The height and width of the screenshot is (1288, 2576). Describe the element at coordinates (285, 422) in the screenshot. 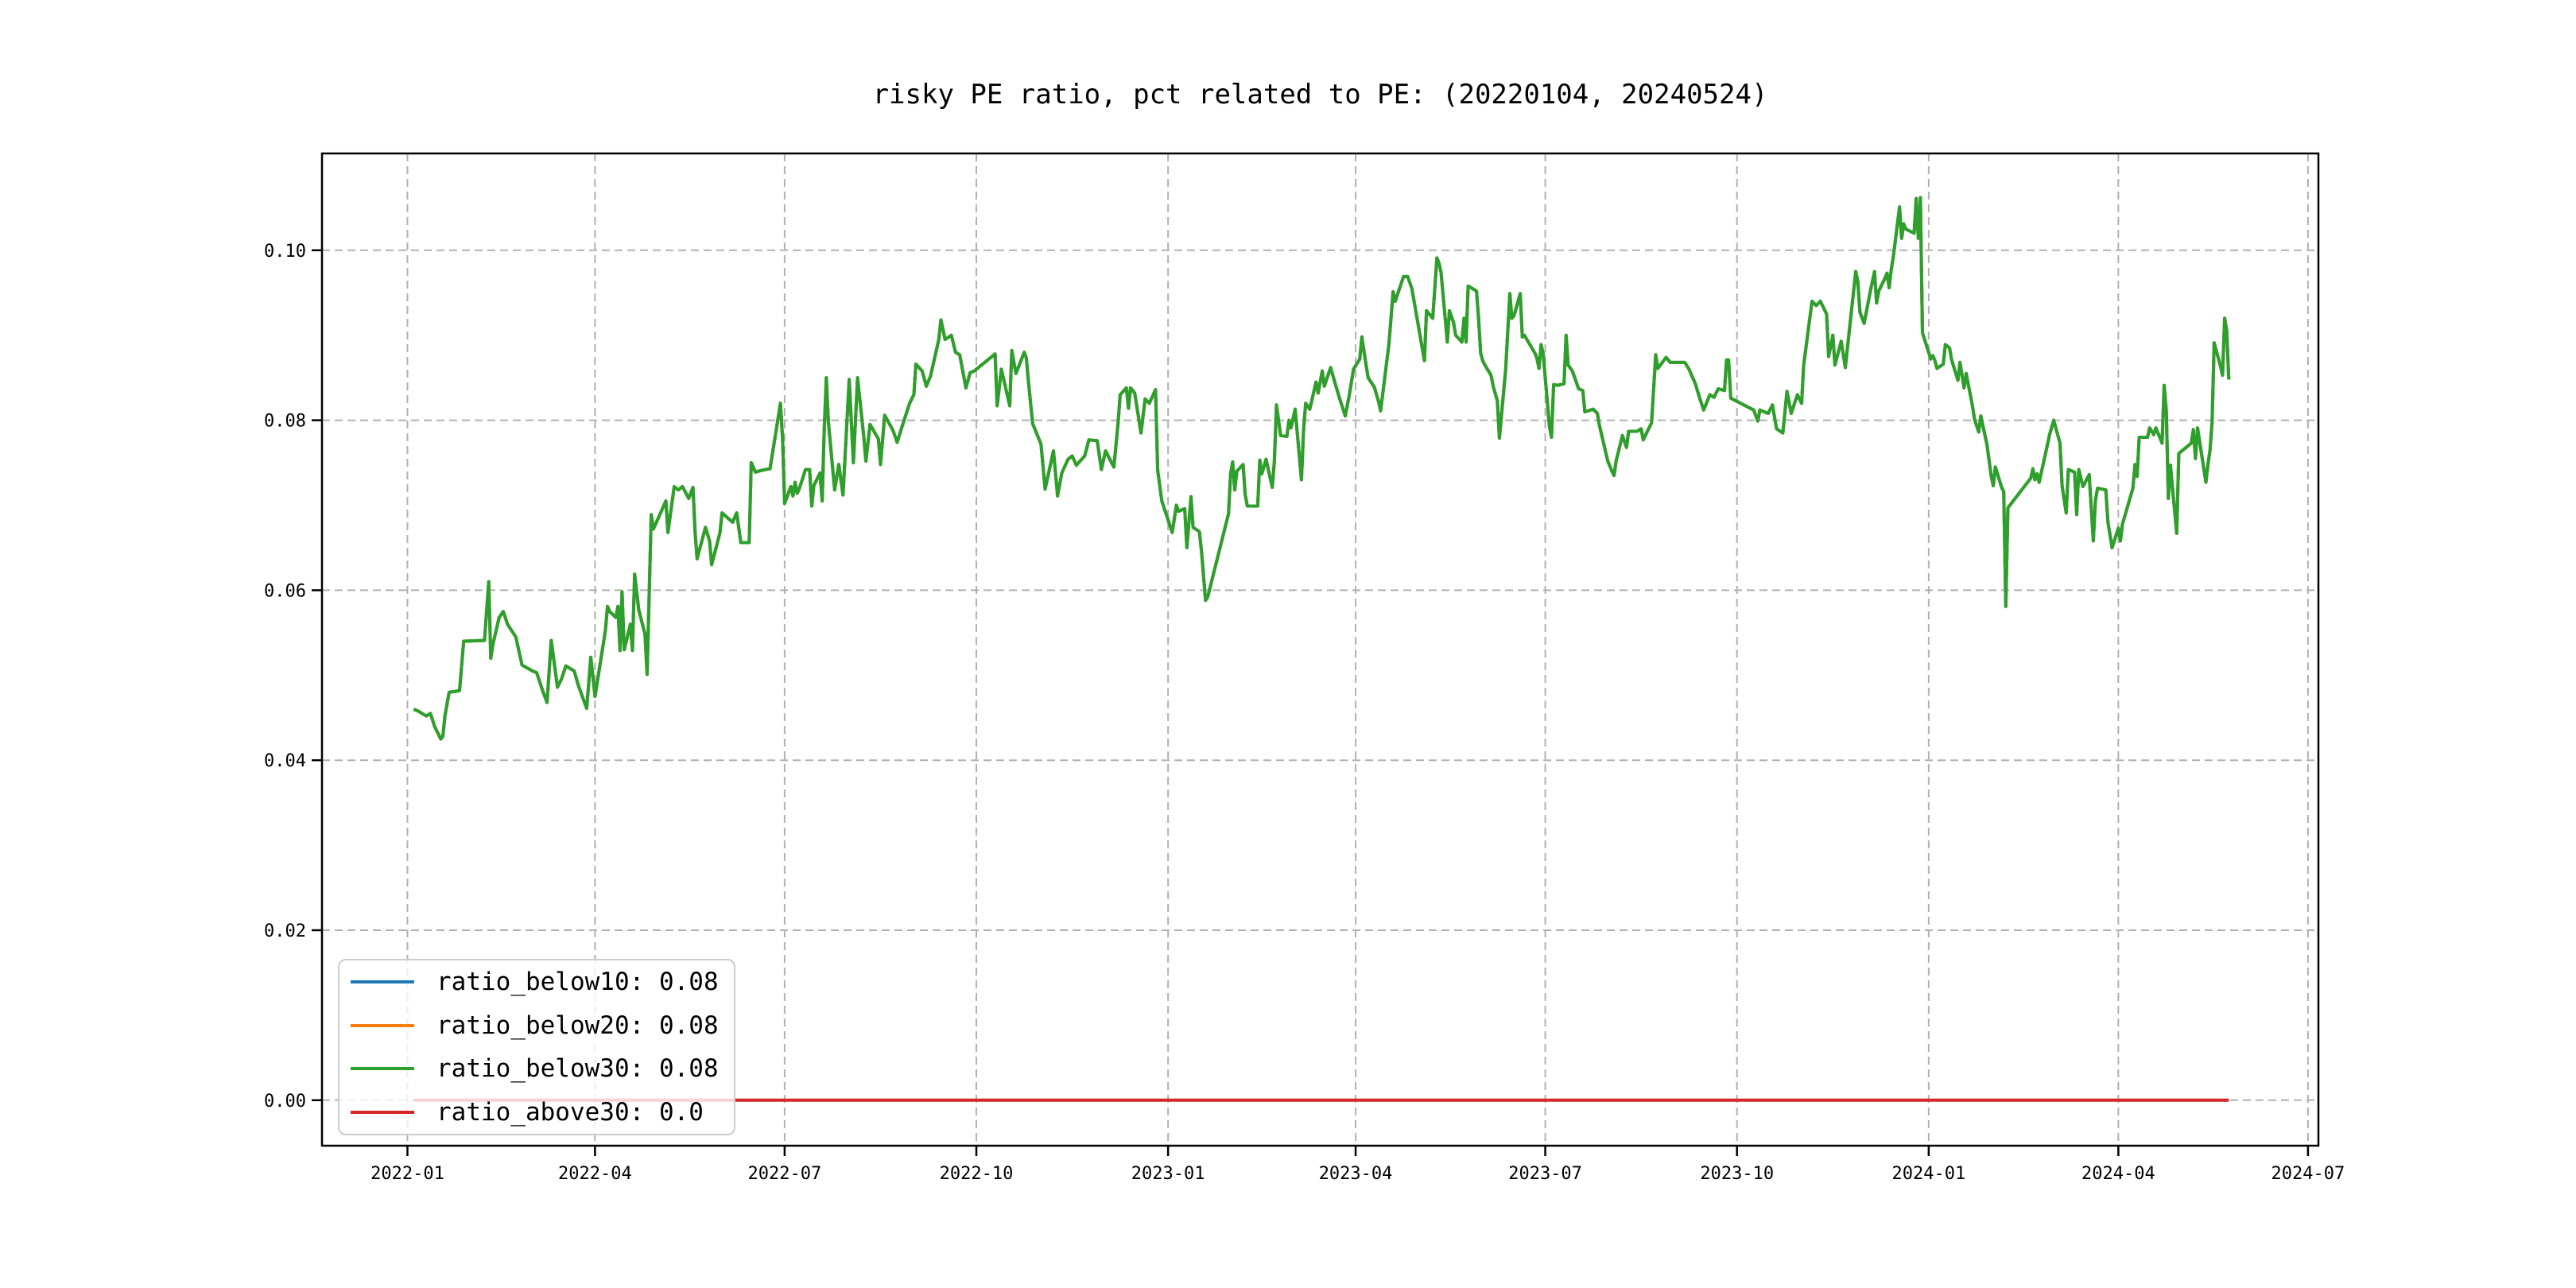

I see `y-tick-label: 0.08` at that location.